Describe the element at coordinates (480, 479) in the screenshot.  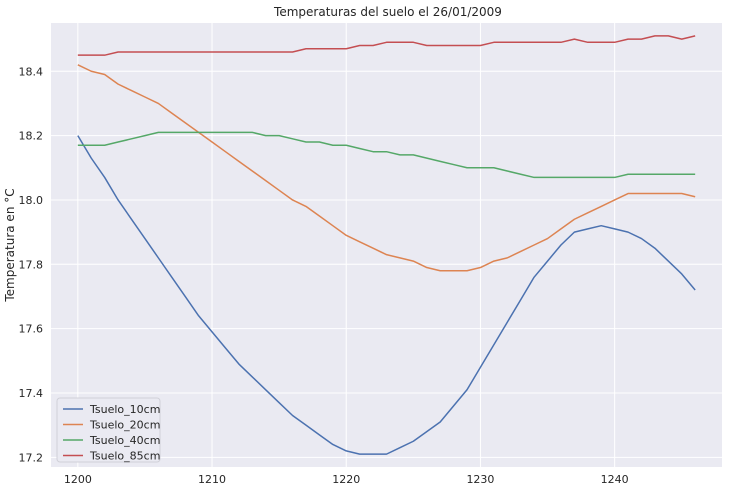
I see `x-tick-label: 1230` at that location.